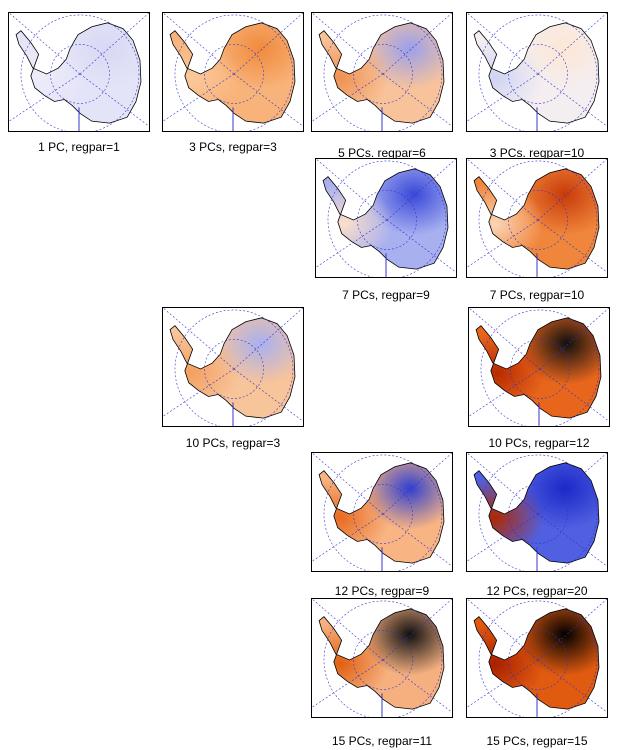 The image size is (617, 750). Describe the element at coordinates (539, 443) in the screenshot. I see `panel-caption: 10 PCs, regpar=12` at that location.